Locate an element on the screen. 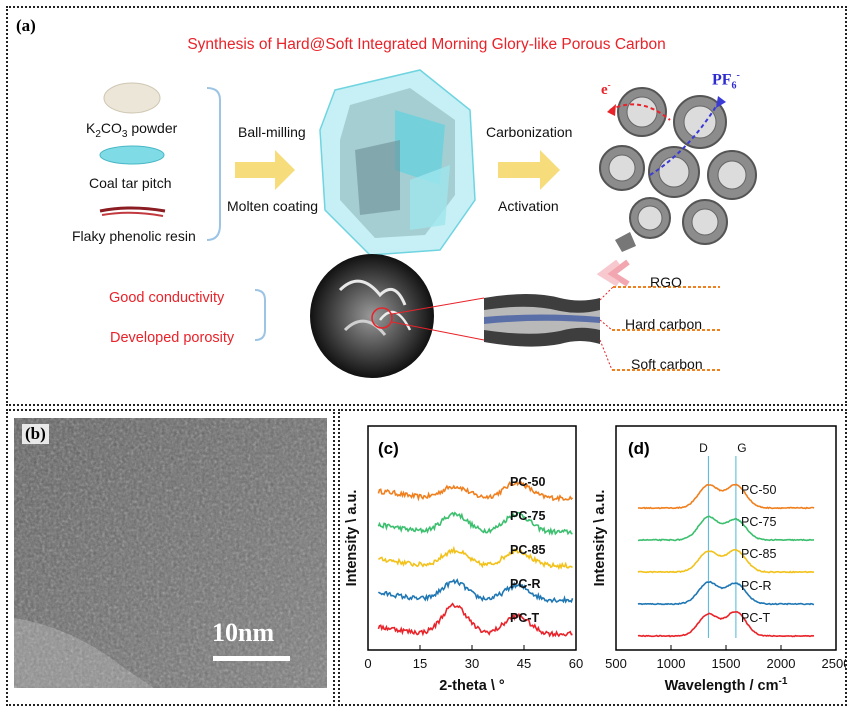 The height and width of the screenshot is (712, 853). rgo-label: RGO is located at coordinates (666, 282).